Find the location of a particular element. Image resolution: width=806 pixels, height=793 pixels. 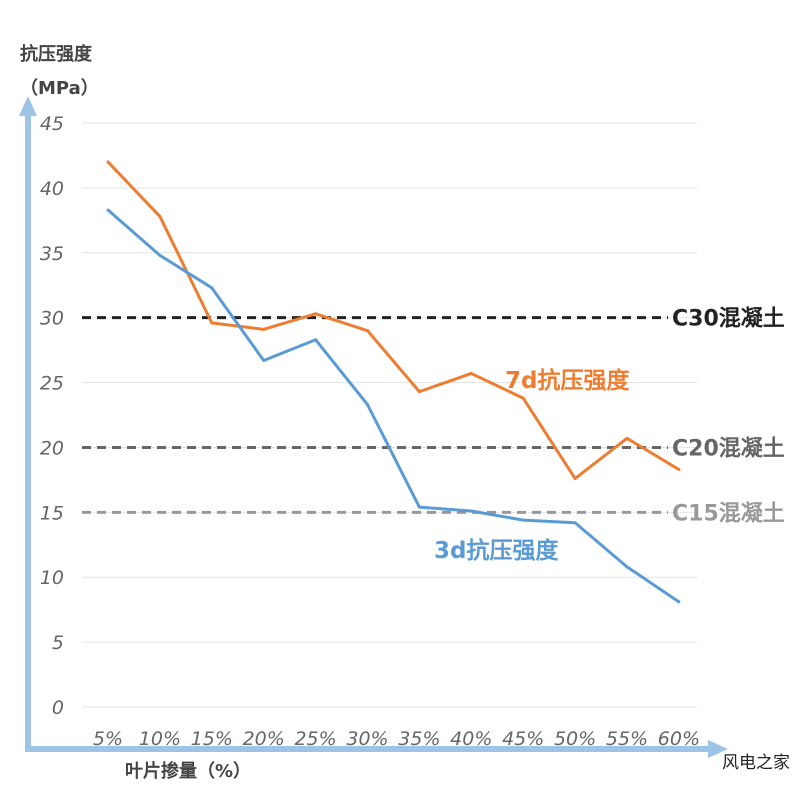

y-axis-title: 抗压强度 is located at coordinates (56, 54).